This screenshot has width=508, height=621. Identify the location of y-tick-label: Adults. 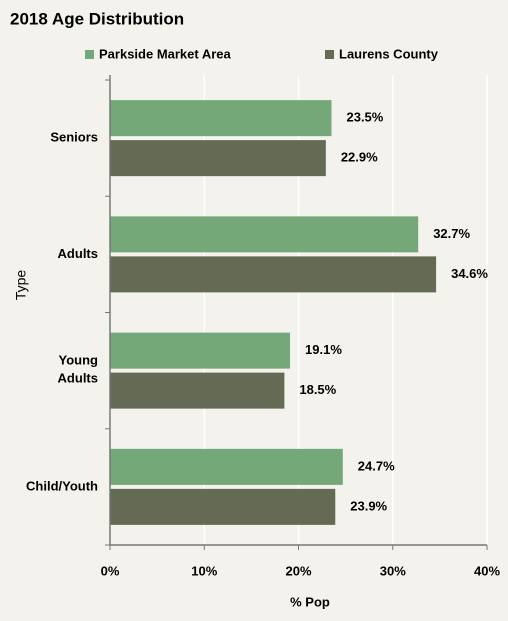
(78, 253).